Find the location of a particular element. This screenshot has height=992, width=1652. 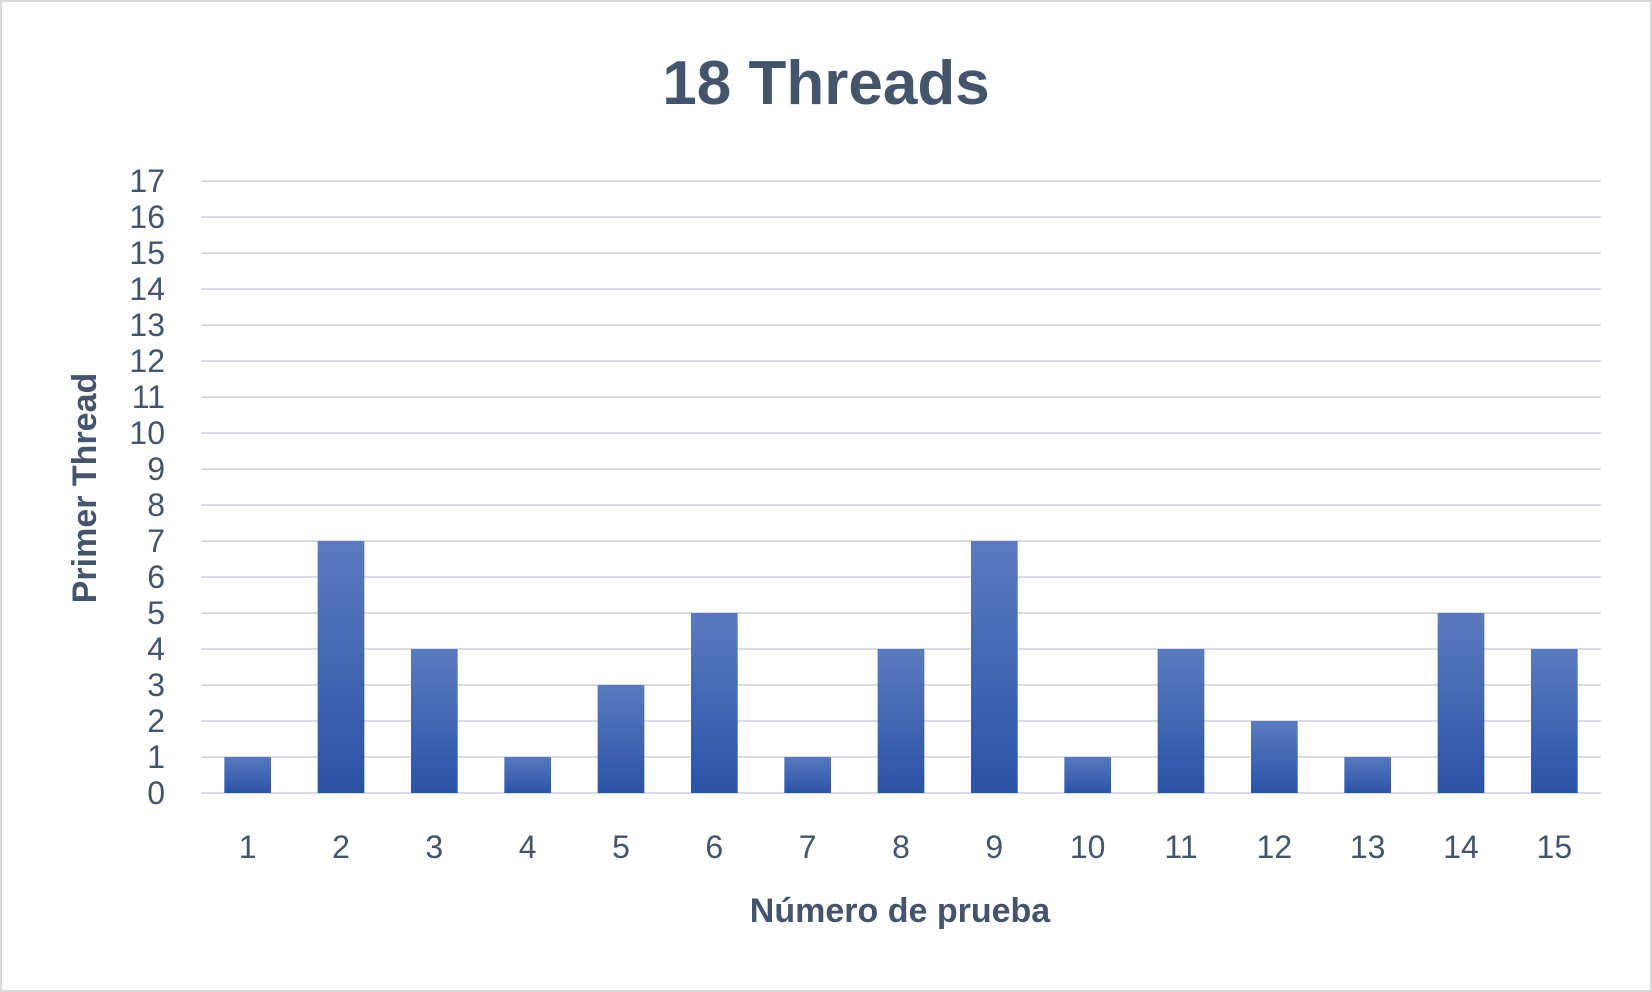

x-tick-label: 11 is located at coordinates (1180, 847).